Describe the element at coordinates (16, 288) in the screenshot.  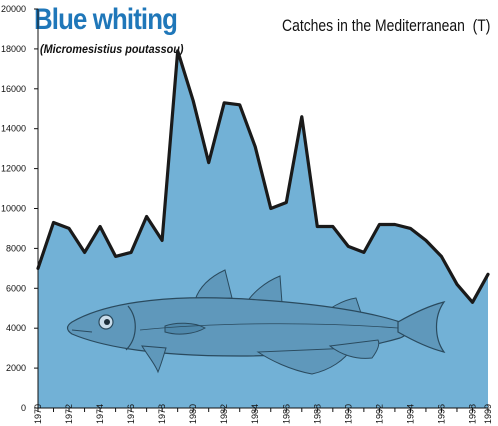
I see `y-tick-label: 6000` at that location.